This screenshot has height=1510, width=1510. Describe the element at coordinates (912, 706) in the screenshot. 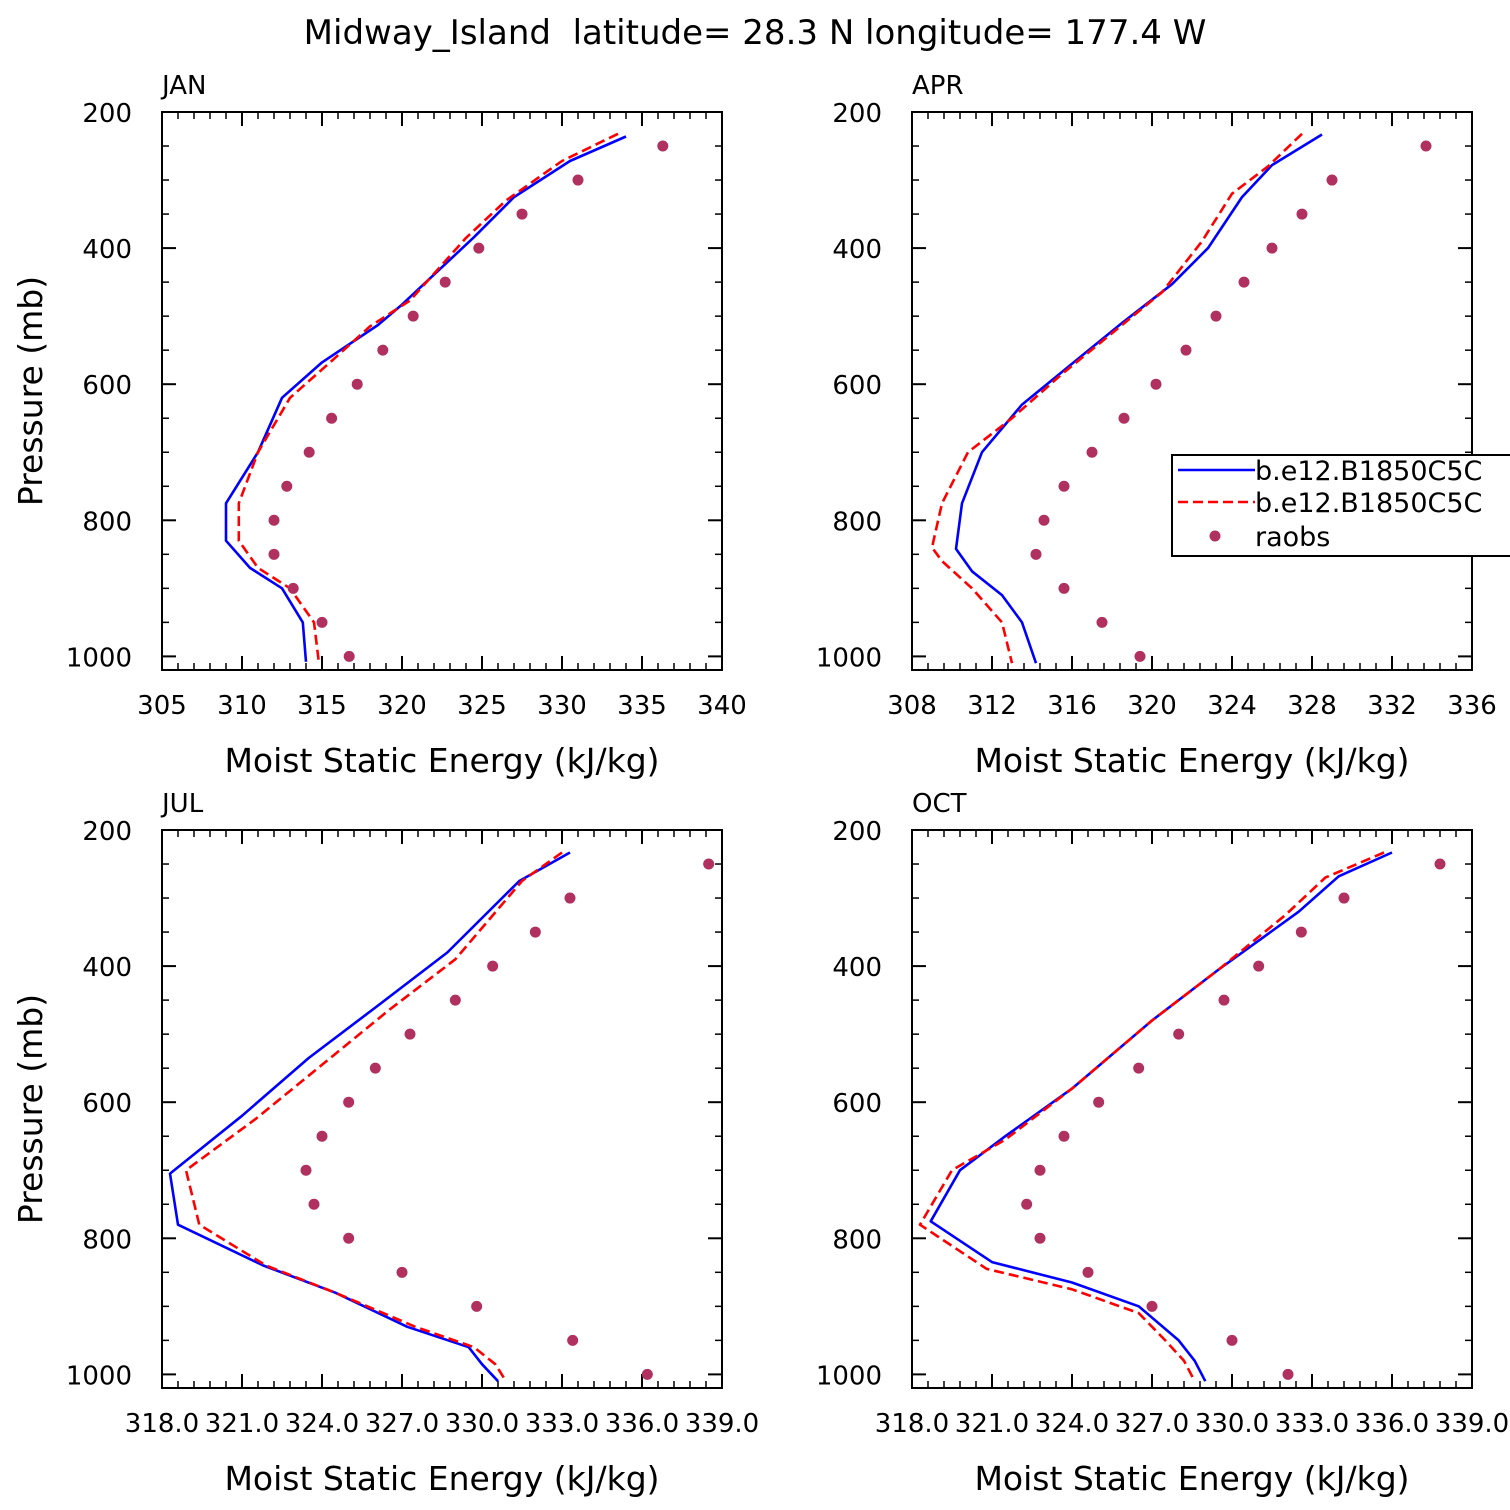

I see `x-tick-label: 308` at that location.